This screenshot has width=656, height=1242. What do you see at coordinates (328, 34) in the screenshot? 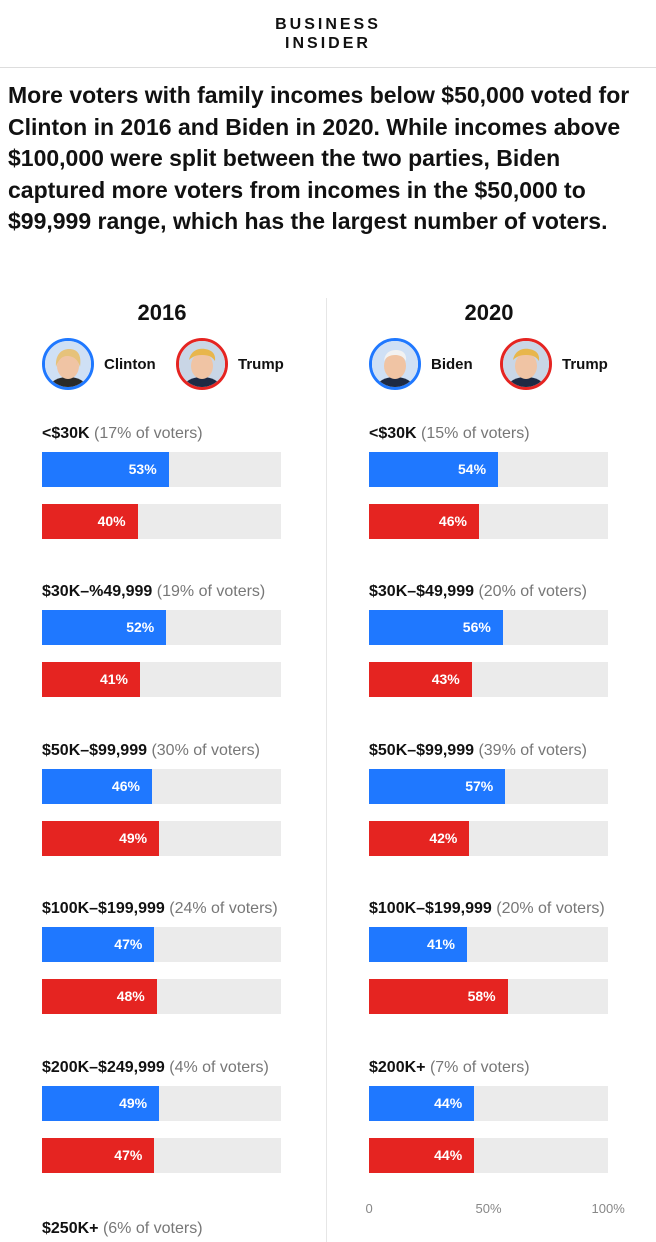
I see `site-header: BUSINESS INSIDER` at bounding box center [328, 34].